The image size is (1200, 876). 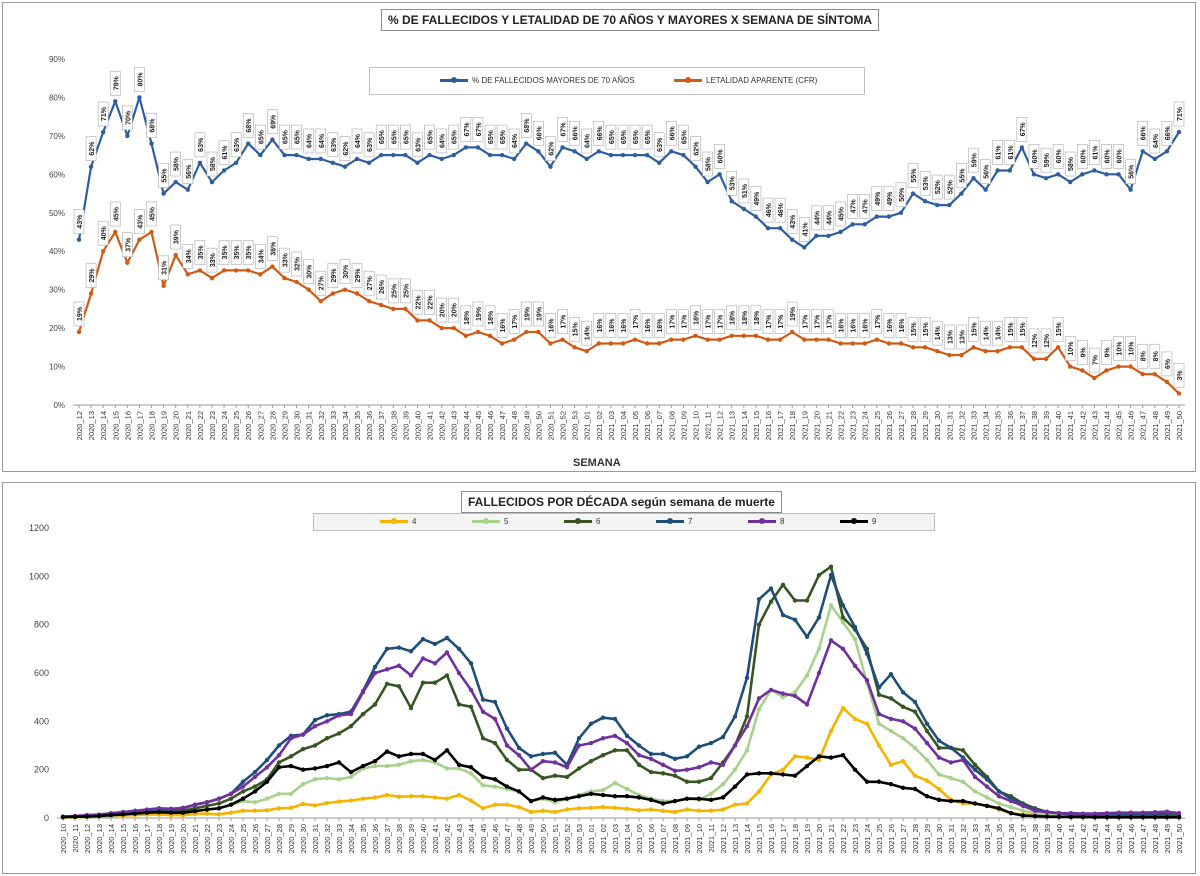 What do you see at coordinates (807, 838) in the screenshot?
I see `x-tick-label: 2021_19` at bounding box center [807, 838].